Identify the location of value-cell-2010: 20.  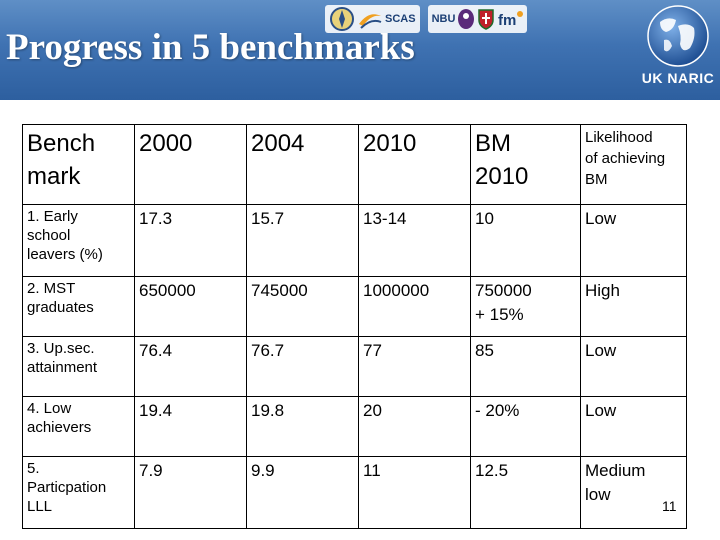
(414, 426).